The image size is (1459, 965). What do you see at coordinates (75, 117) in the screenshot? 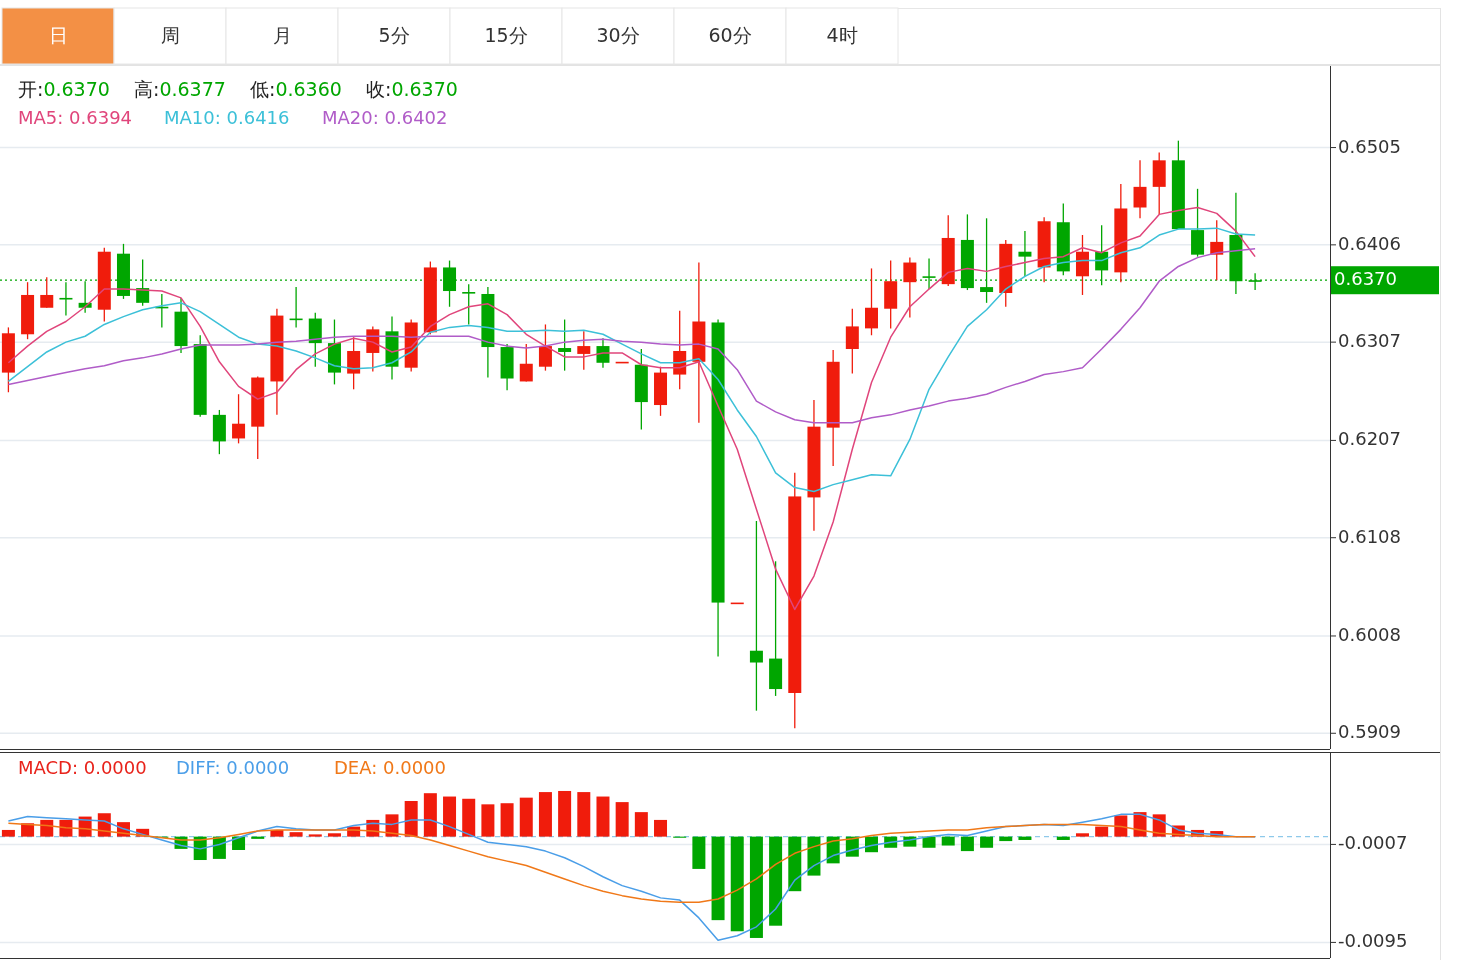
I see `text: MA5: 0.6394` at bounding box center [75, 117].